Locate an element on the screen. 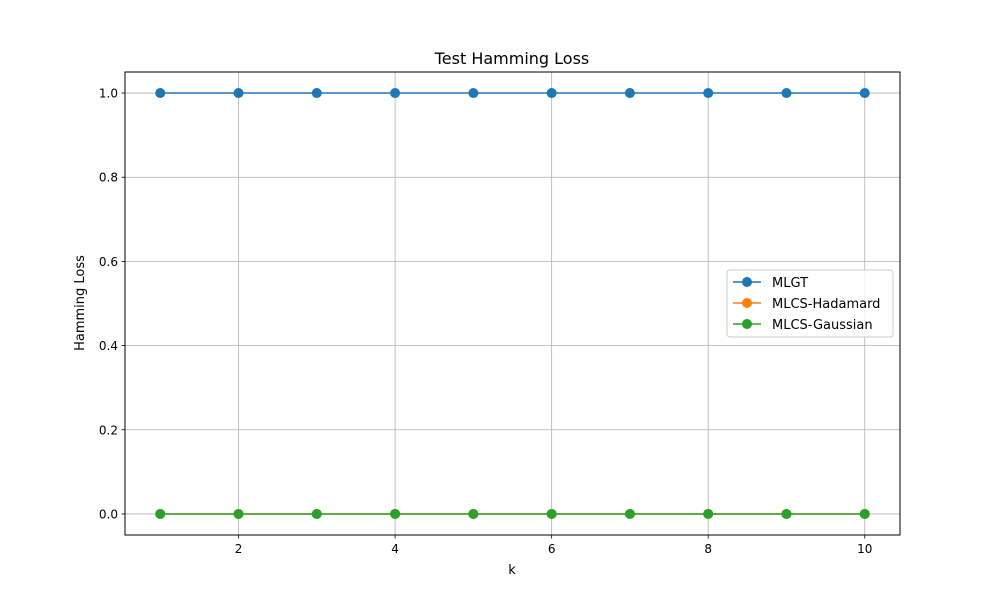 Image resolution: width=1000 pixels, height=600 pixels. chart-title: Test Hamming Loss is located at coordinates (512, 58).